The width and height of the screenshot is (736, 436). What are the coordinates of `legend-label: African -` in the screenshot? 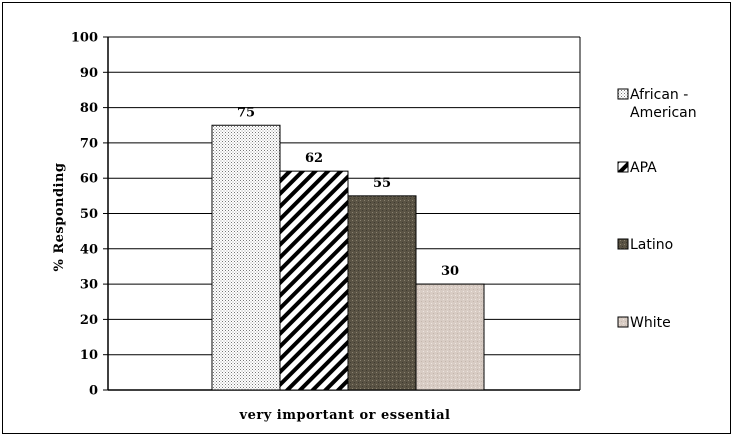 It's located at (659, 95).